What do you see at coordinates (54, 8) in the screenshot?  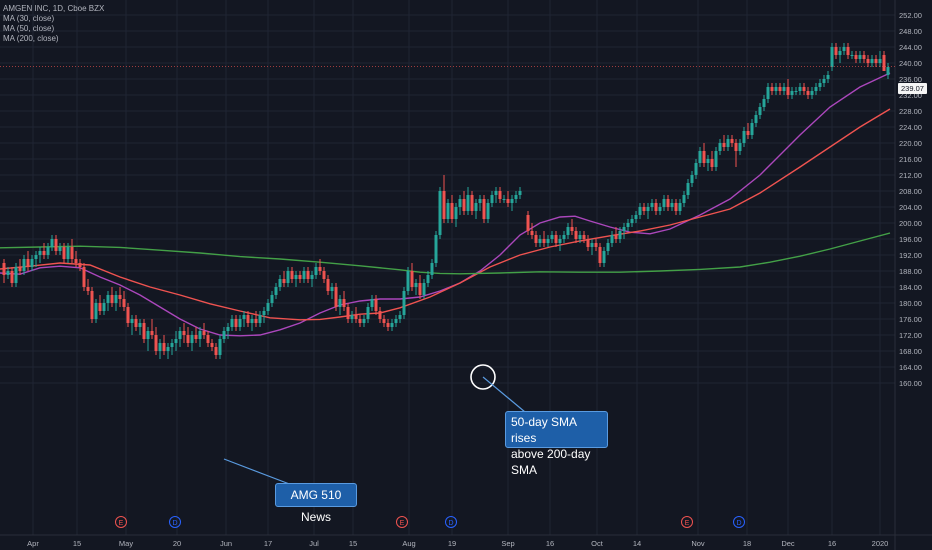 I see `legend-symbol: AMGEN INC, 1D, Cboe BZX` at bounding box center [54, 8].